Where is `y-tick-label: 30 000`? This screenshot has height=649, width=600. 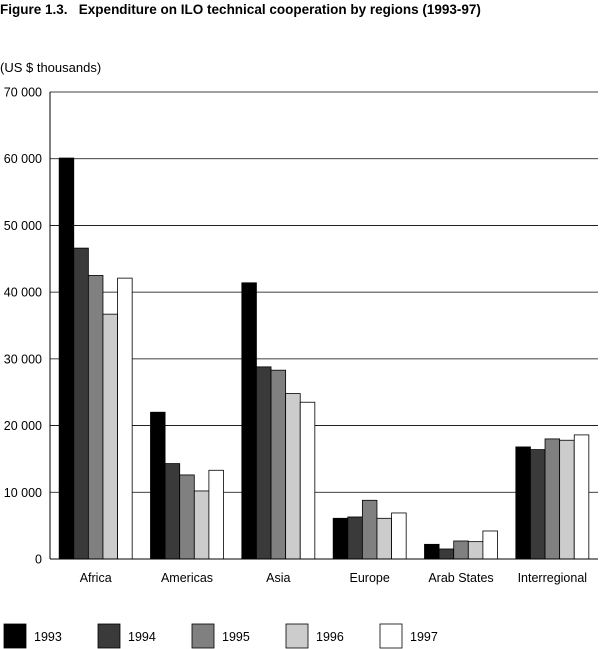
y-tick-label: 30 000 is located at coordinates (23, 359).